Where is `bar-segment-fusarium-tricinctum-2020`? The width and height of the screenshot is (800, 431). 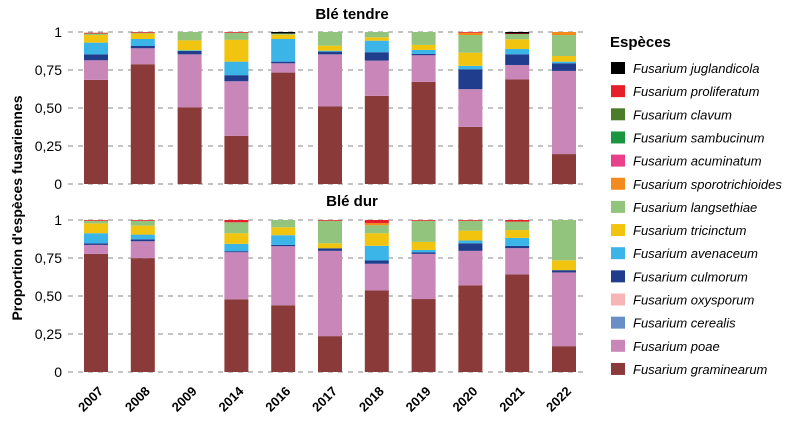 bar-segment-fusarium-tricinctum-2020 is located at coordinates (470, 59).